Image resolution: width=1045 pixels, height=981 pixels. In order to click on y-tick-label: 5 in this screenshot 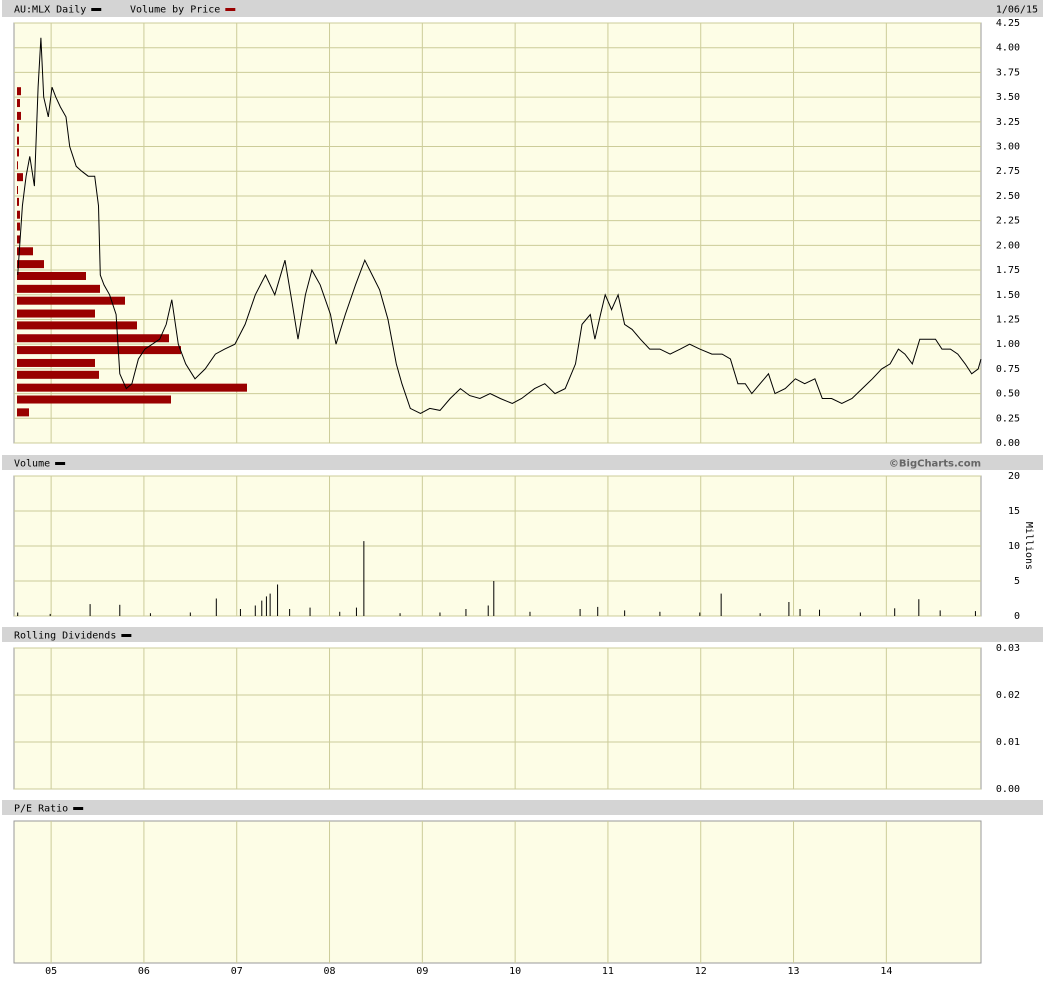, I will do `click(1017, 581)`.